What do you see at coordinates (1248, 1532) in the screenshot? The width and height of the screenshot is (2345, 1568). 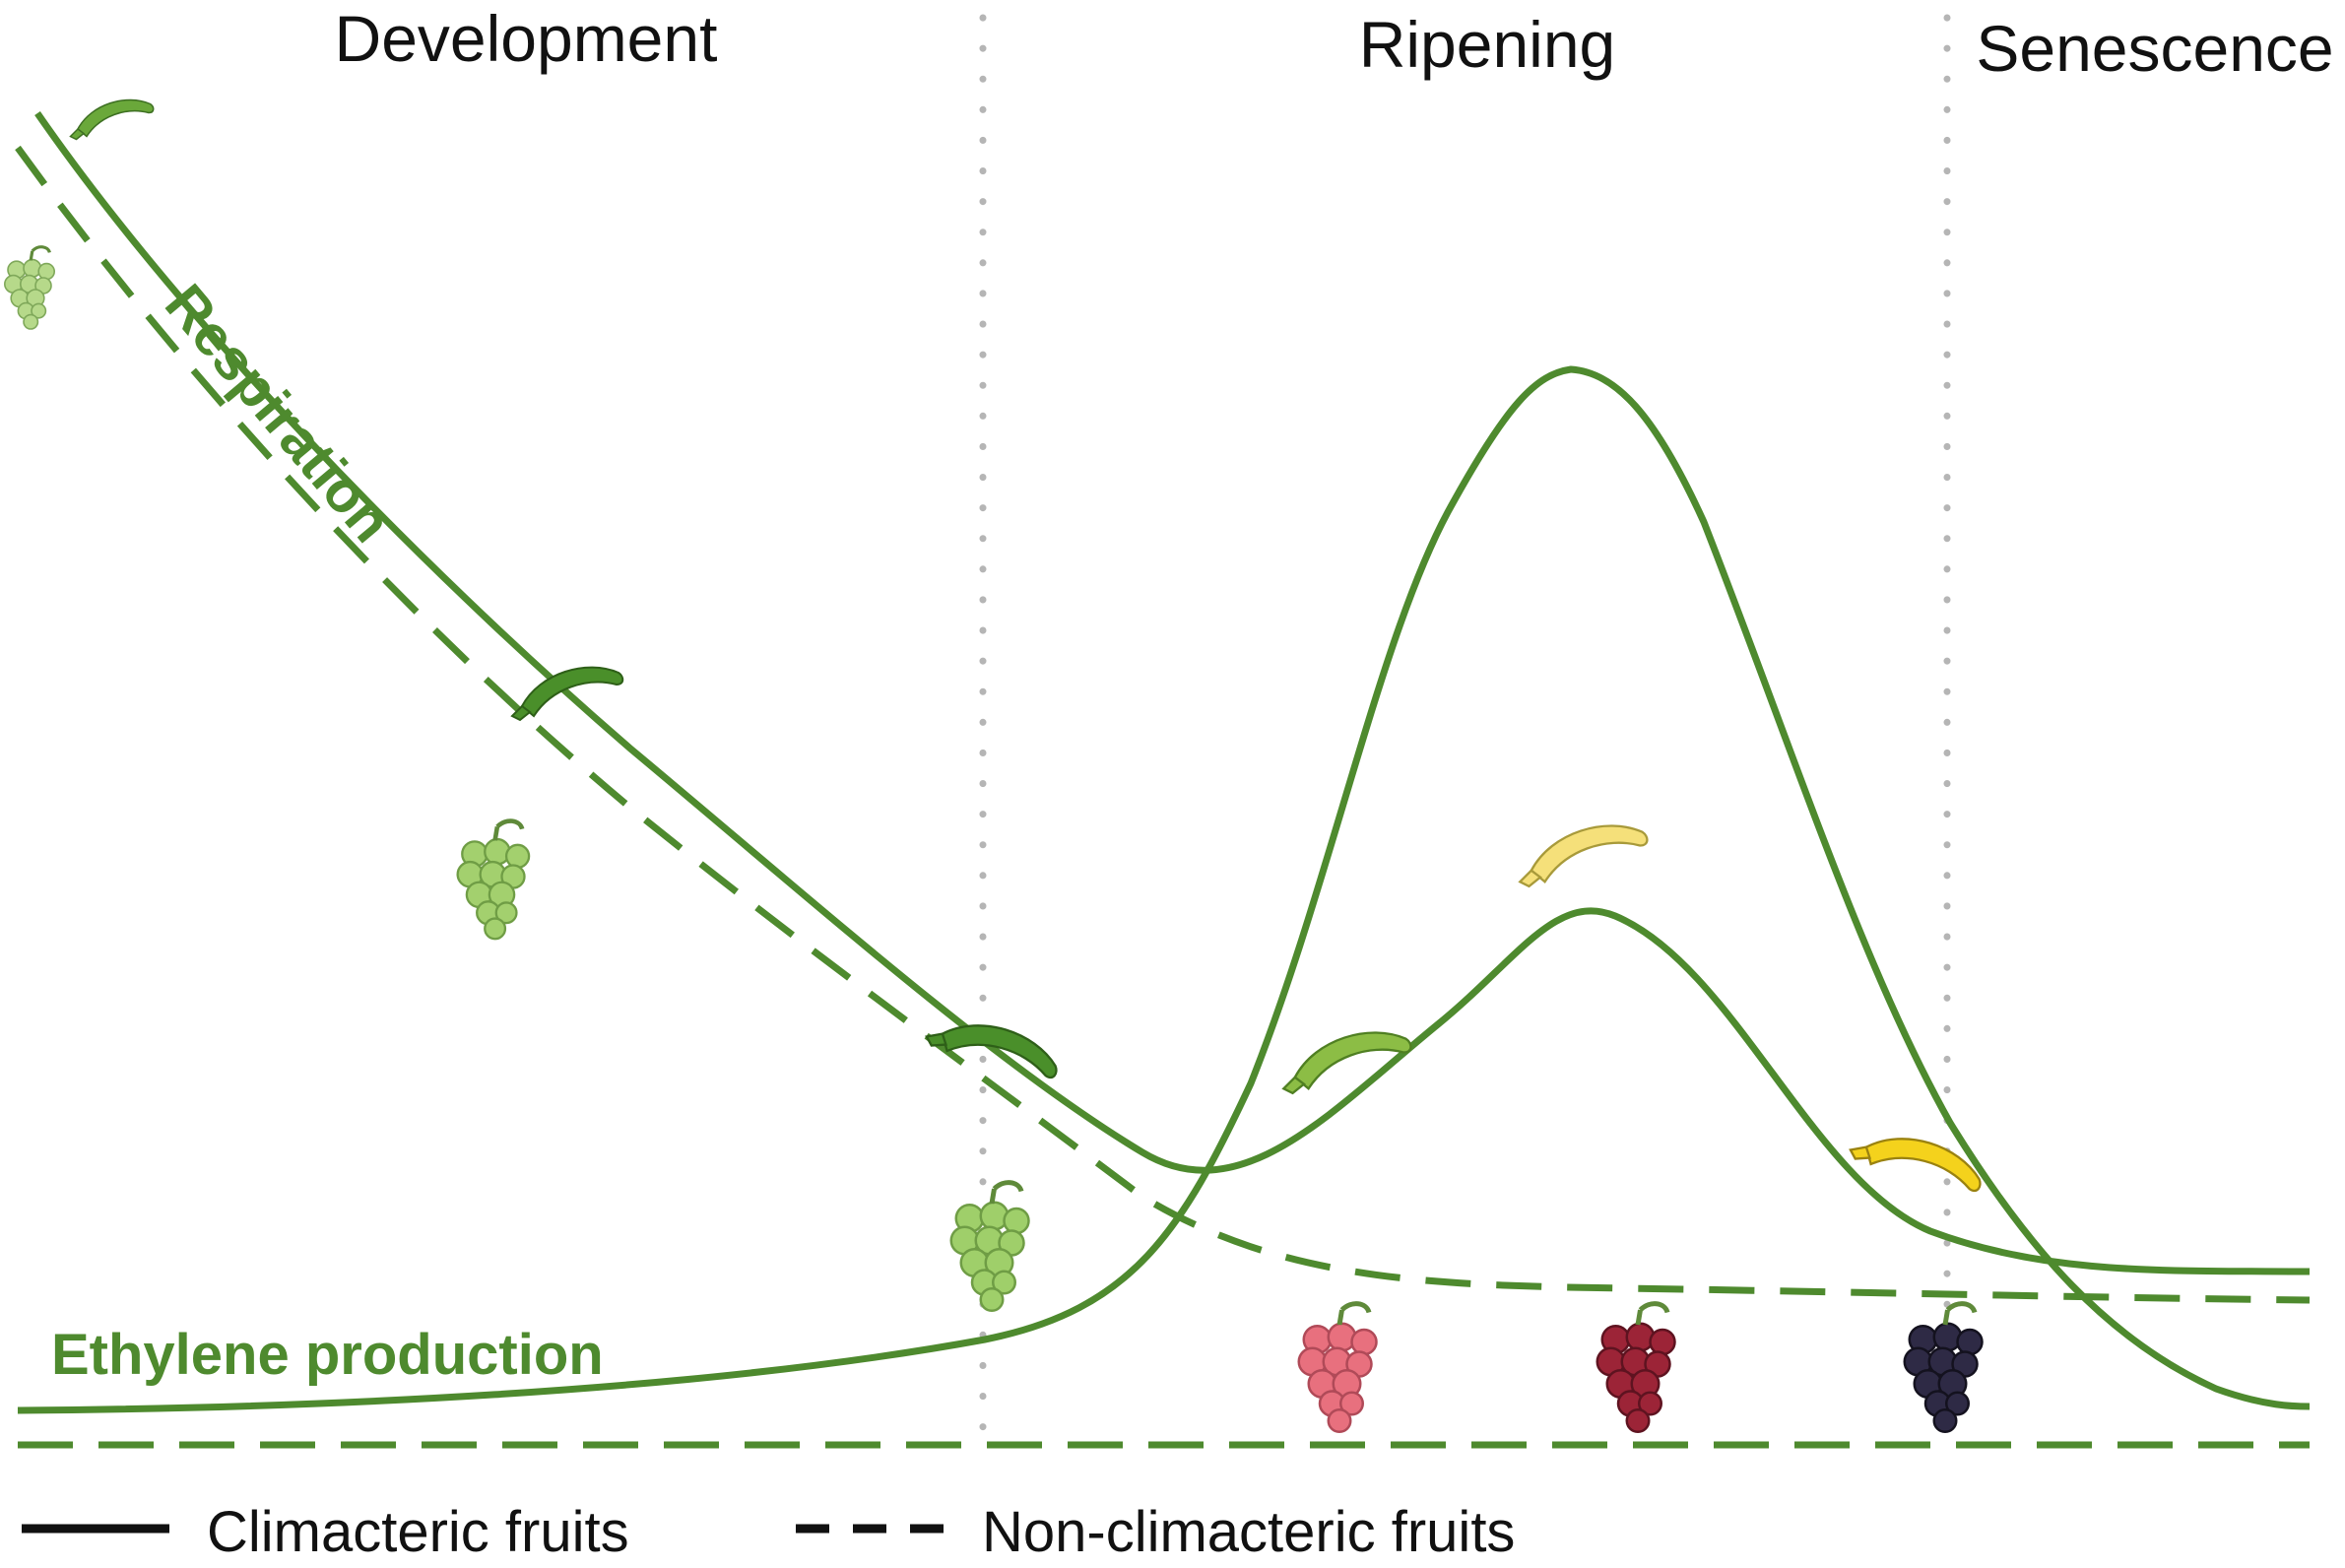 I see `legend-nonclimacteric-label: Non-climacteric fruits` at bounding box center [1248, 1532].